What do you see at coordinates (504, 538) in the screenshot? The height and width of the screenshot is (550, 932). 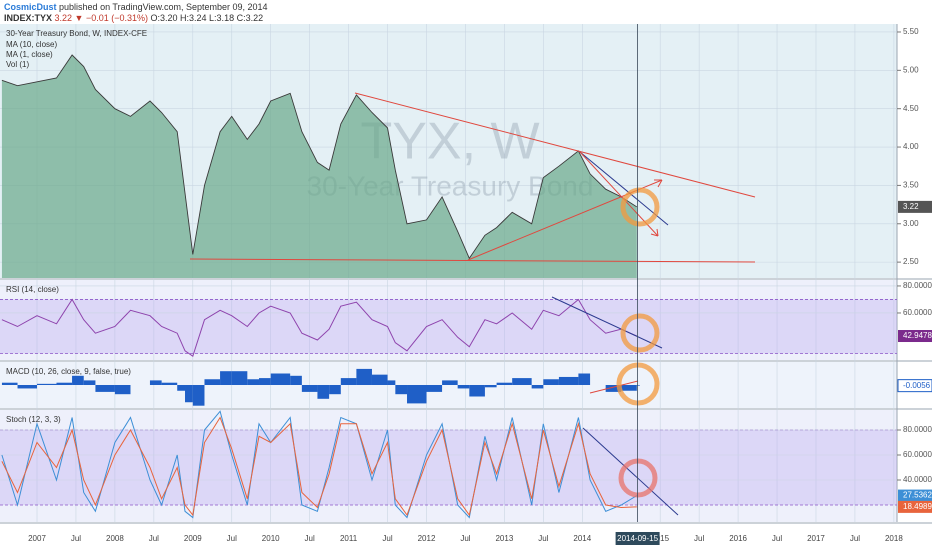 I see `x-tick-label: 2013` at bounding box center [504, 538].